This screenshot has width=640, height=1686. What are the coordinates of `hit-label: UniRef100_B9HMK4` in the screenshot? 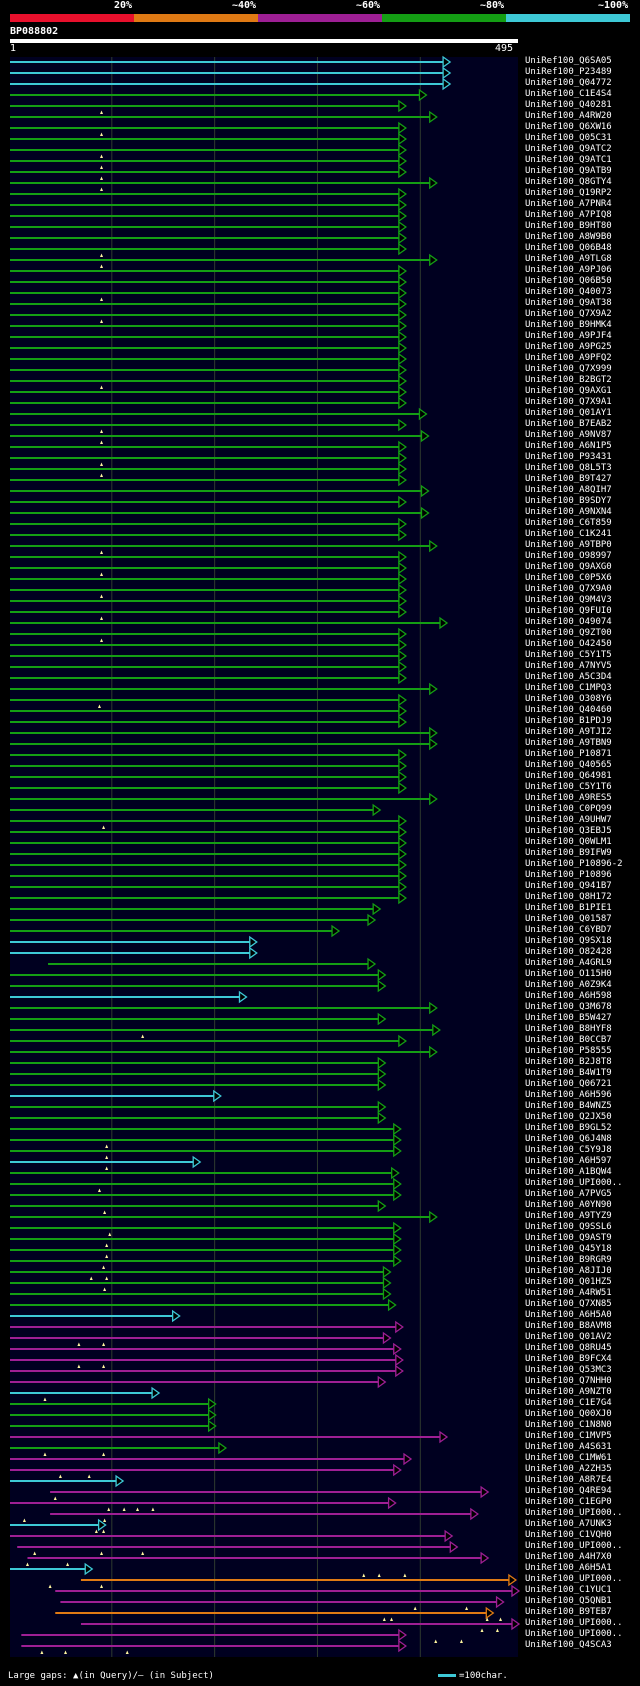 It's located at (568, 325).